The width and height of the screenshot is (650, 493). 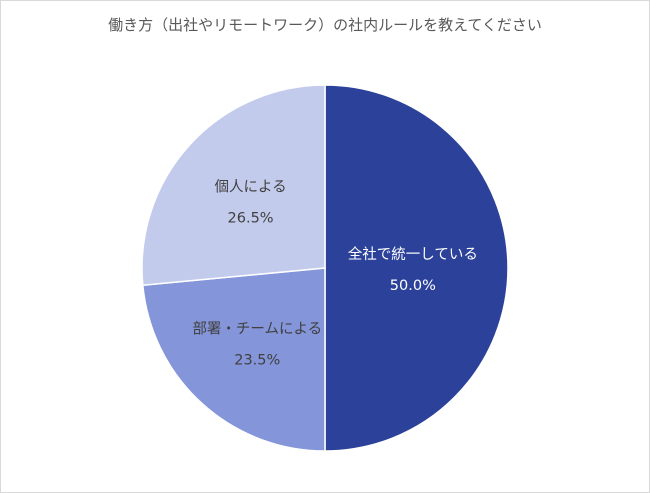 I want to click on slice-value-label-0: 50.0%, so click(x=413, y=286).